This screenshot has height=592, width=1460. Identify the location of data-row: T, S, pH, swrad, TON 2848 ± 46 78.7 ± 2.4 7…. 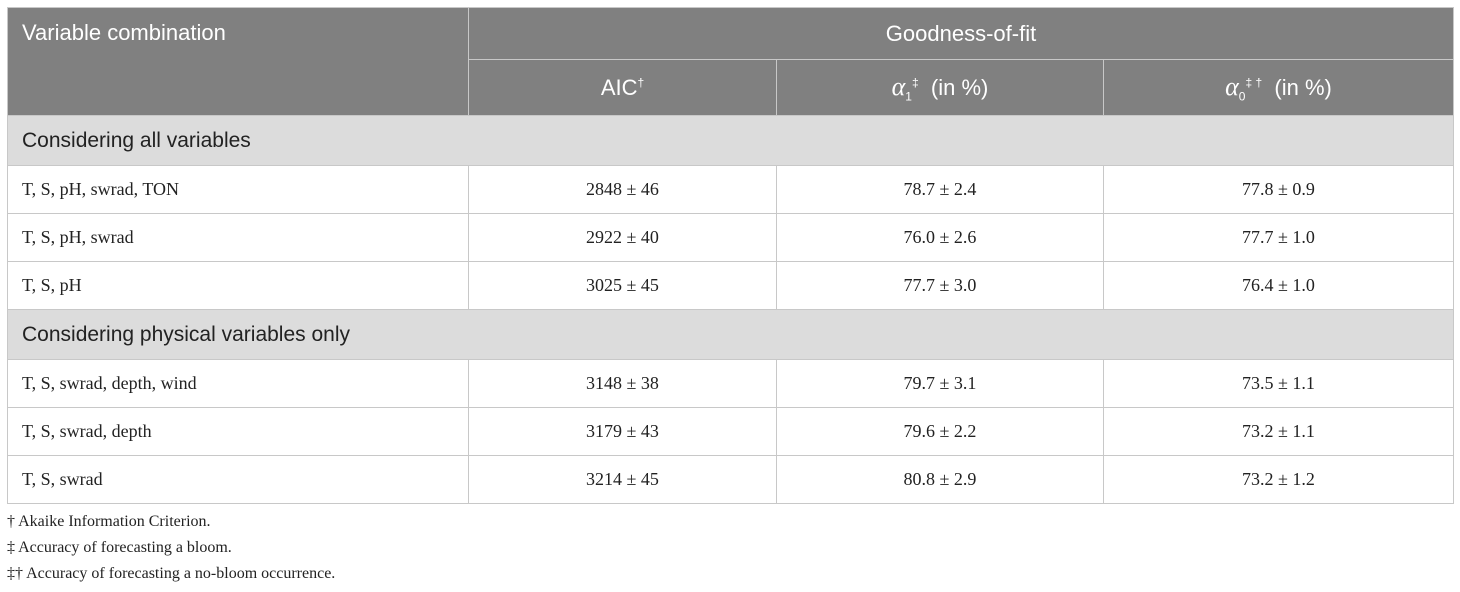
(730, 189).